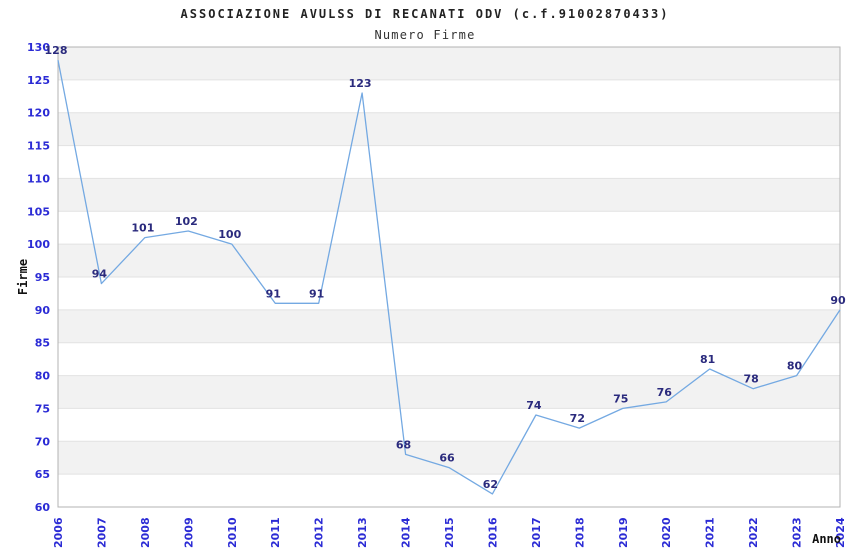  Describe the element at coordinates (403, 444) in the screenshot. I see `data-point-label: 68` at that location.